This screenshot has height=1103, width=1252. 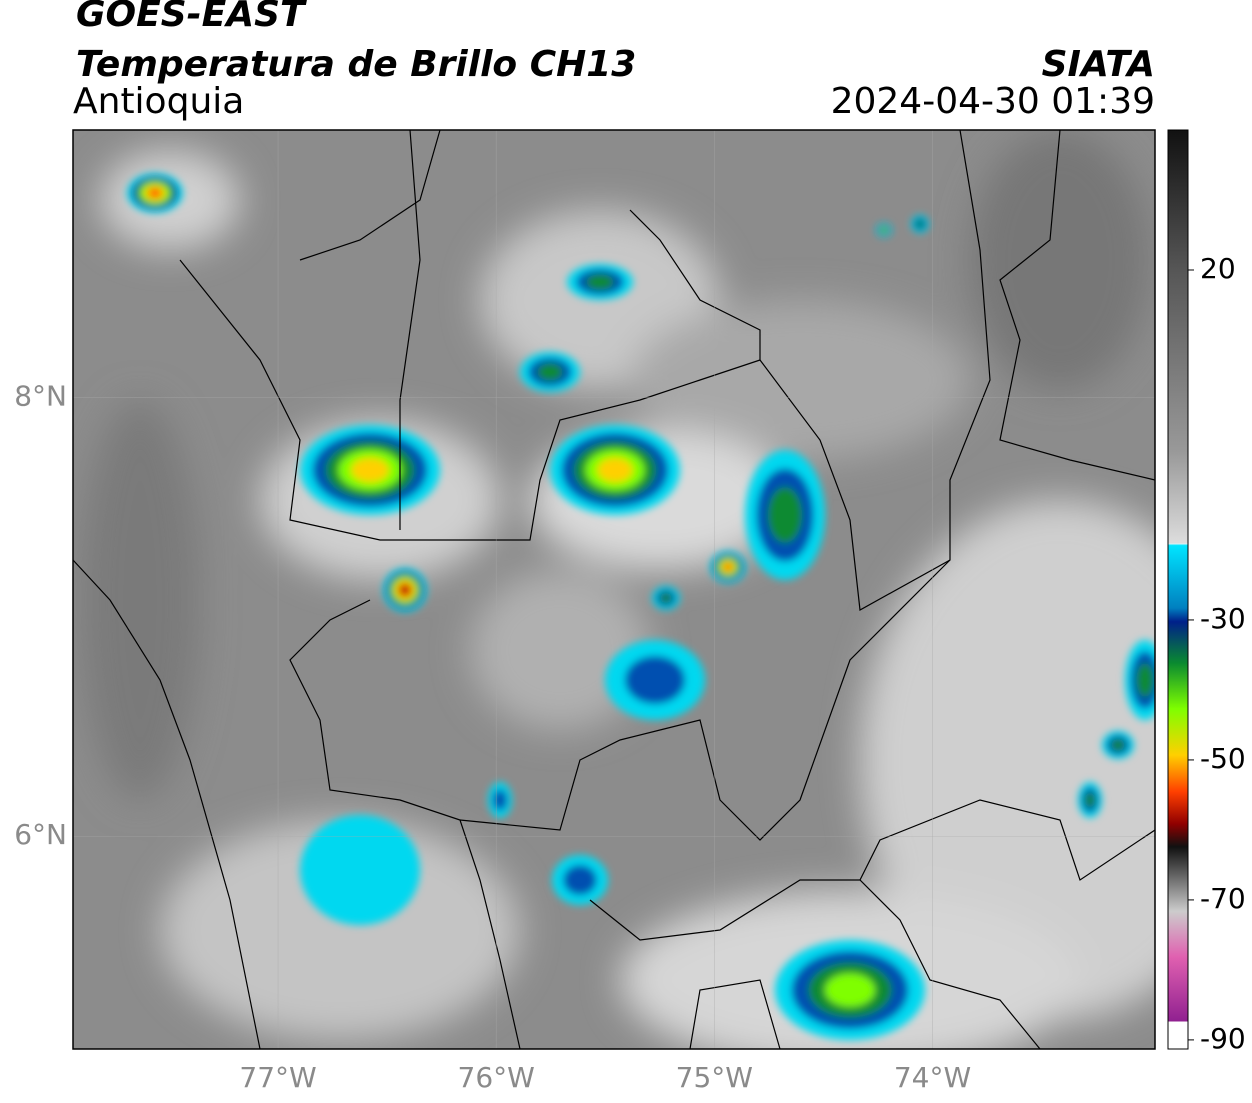 What do you see at coordinates (1223, 898) in the screenshot?
I see `colorbar-tick-label: -70` at bounding box center [1223, 898].